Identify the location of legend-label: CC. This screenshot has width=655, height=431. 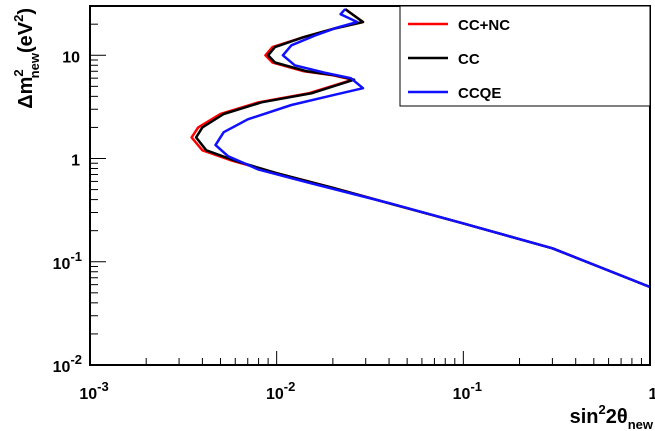
(469, 59).